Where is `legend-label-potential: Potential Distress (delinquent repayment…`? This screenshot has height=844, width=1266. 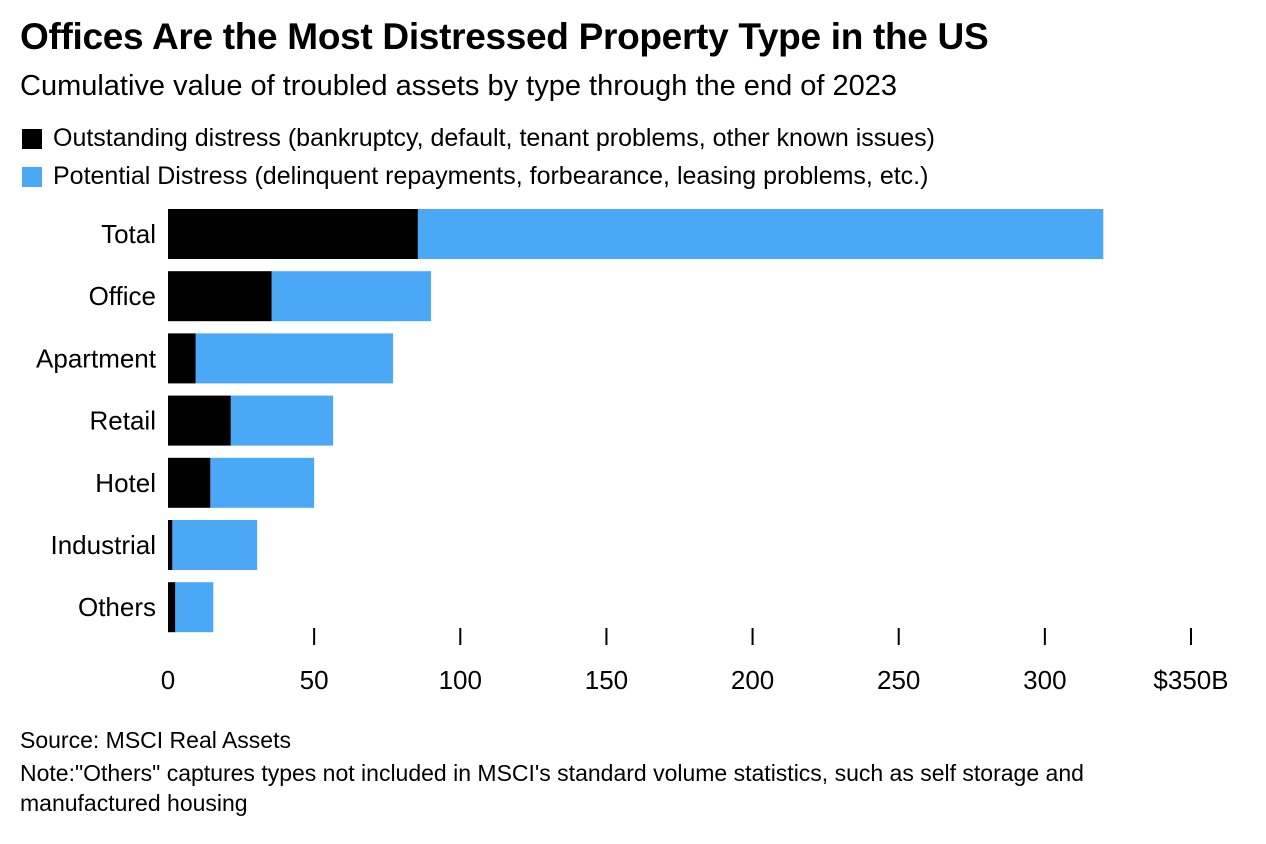 legend-label-potential: Potential Distress (delinquent repayment… is located at coordinates (491, 176).